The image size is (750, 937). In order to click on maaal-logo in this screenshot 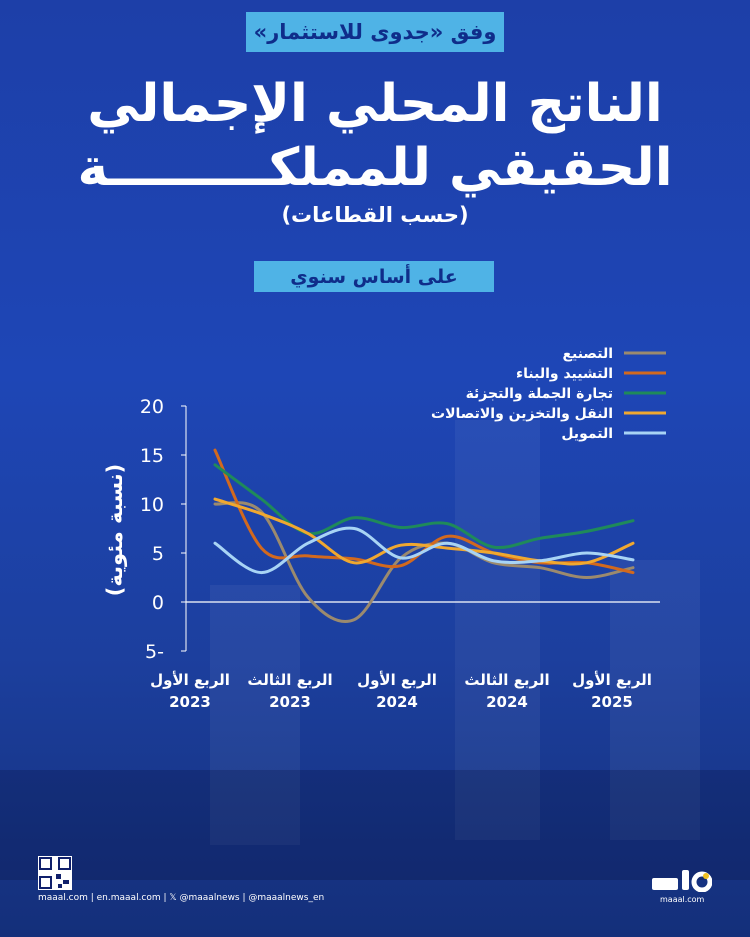, I will do `click(682, 884)`.